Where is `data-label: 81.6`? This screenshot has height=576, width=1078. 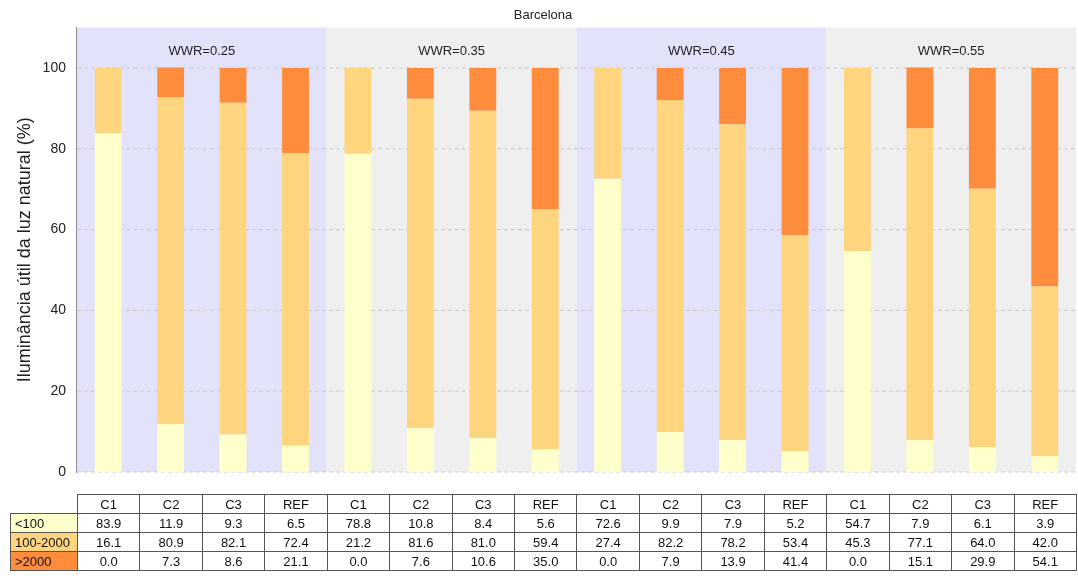 data-label: 81.6 is located at coordinates (421, 542).